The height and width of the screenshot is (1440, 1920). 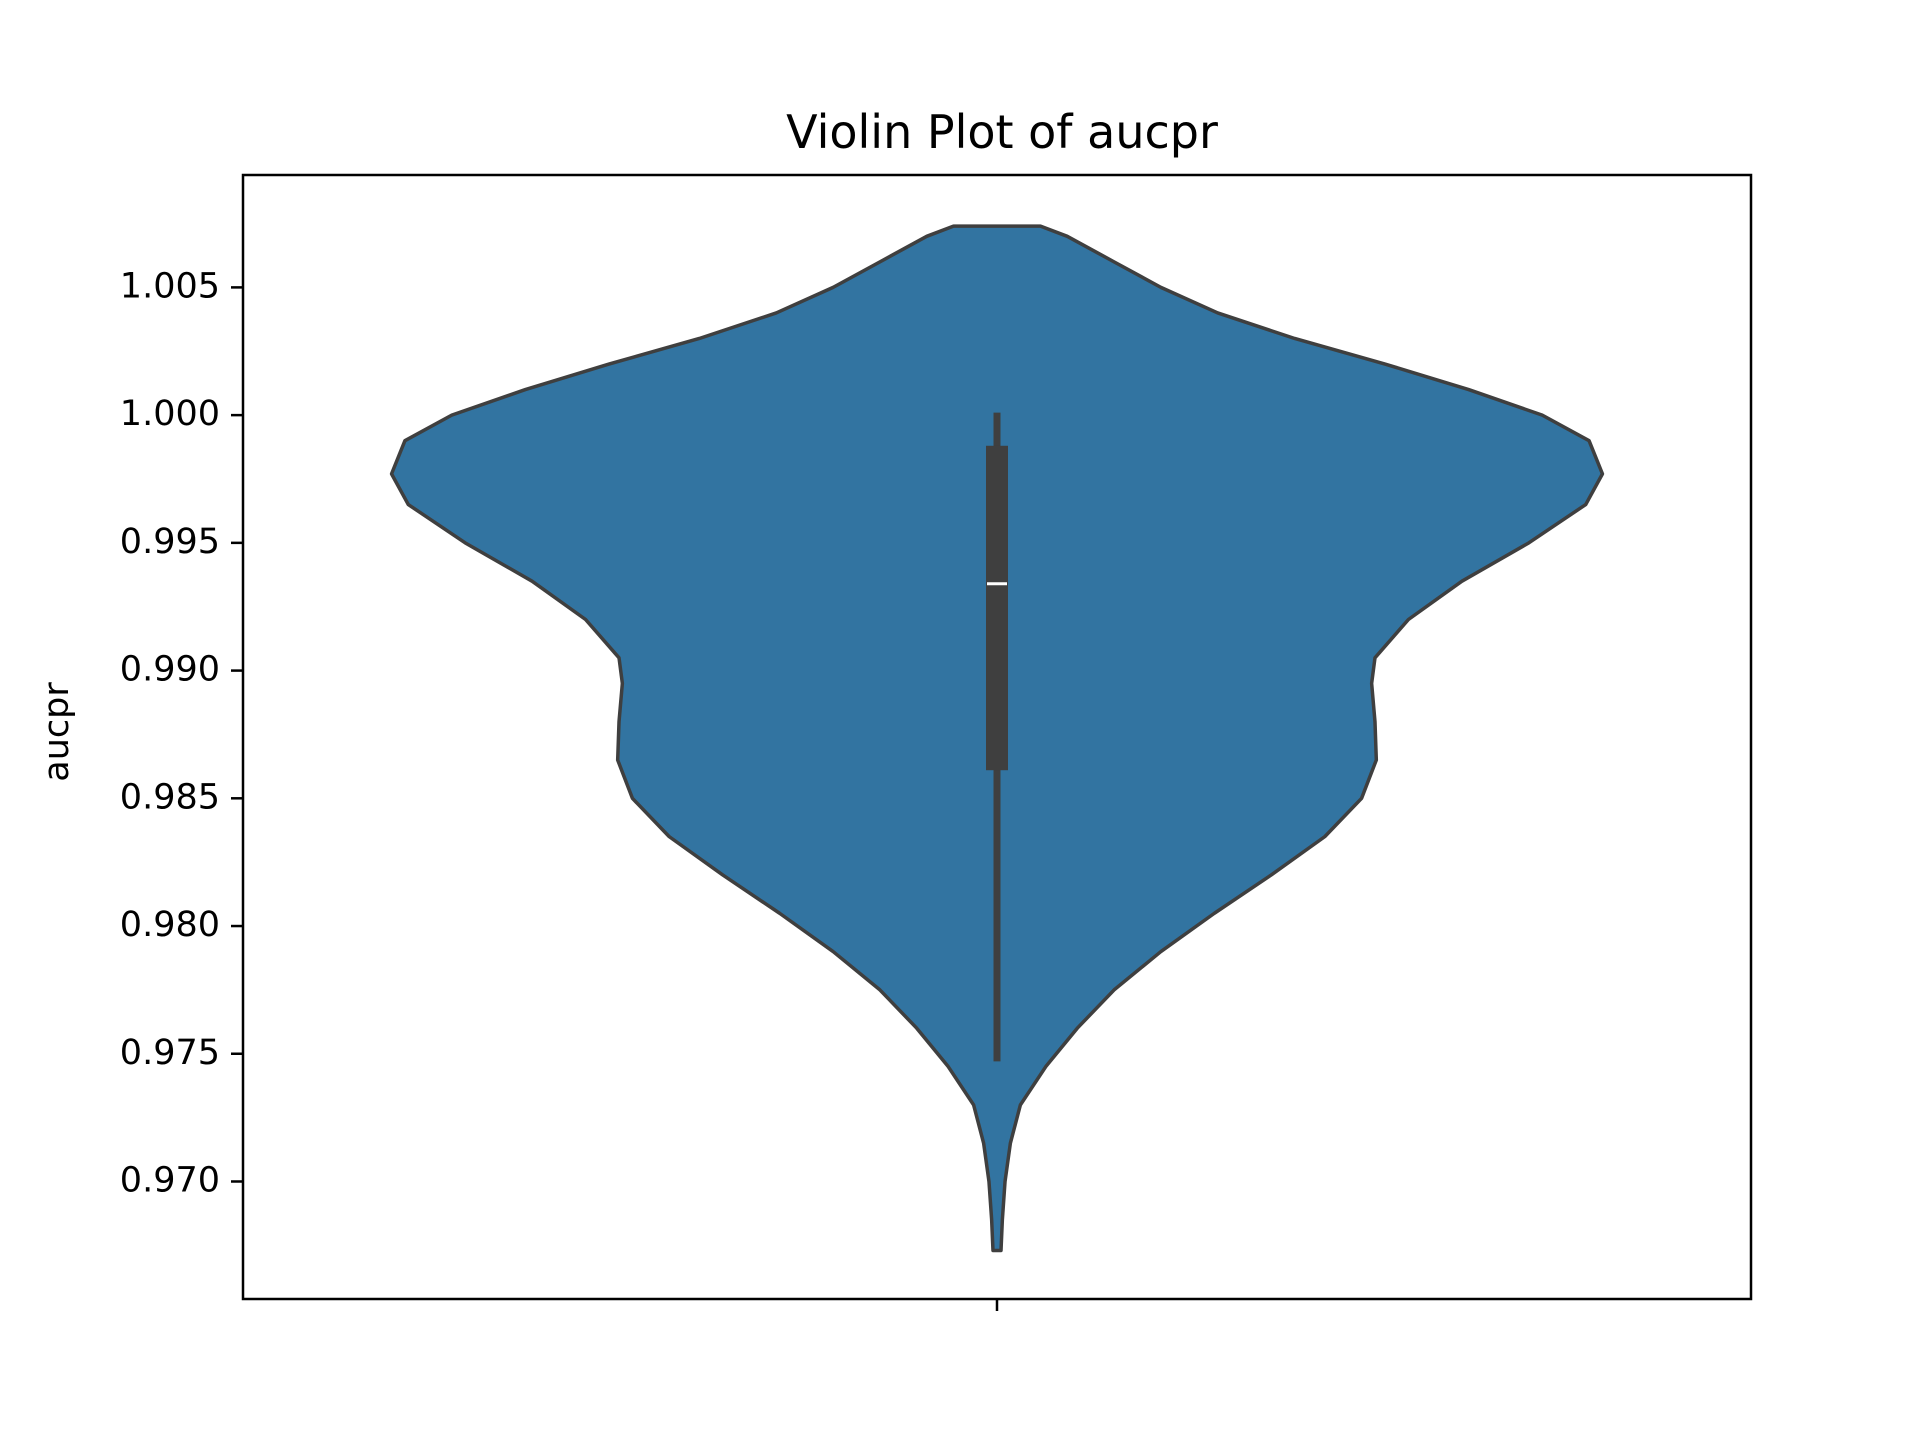 What do you see at coordinates (170, 925) in the screenshot?
I see `y-tick-label: 0.980` at bounding box center [170, 925].